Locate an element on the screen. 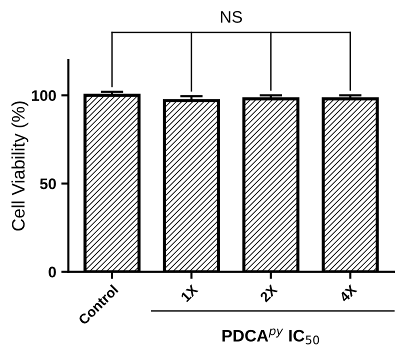 Image resolution: width=402 pixels, height=353 pixels. y-tick-label: 100 is located at coordinates (44, 95).